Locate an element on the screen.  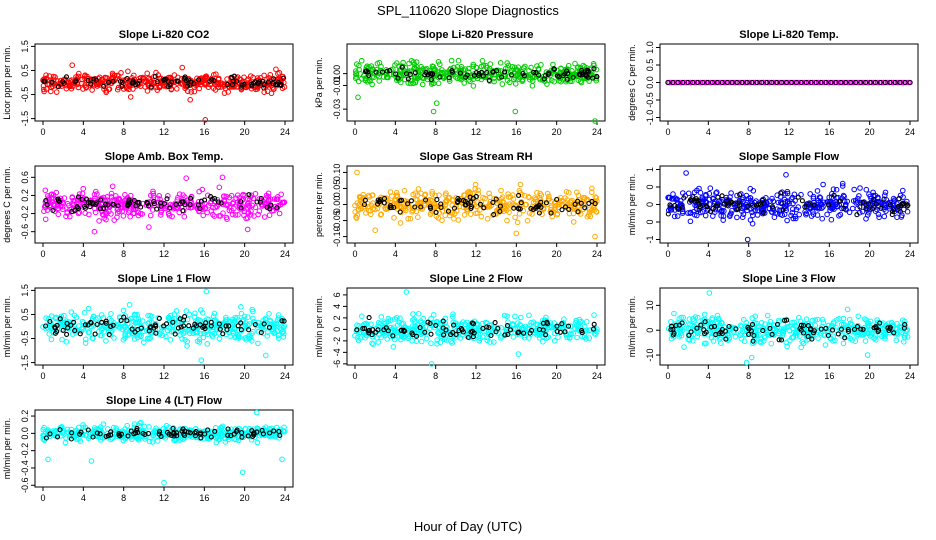
x-tick-label: 20 is located at coordinates (245, 376).